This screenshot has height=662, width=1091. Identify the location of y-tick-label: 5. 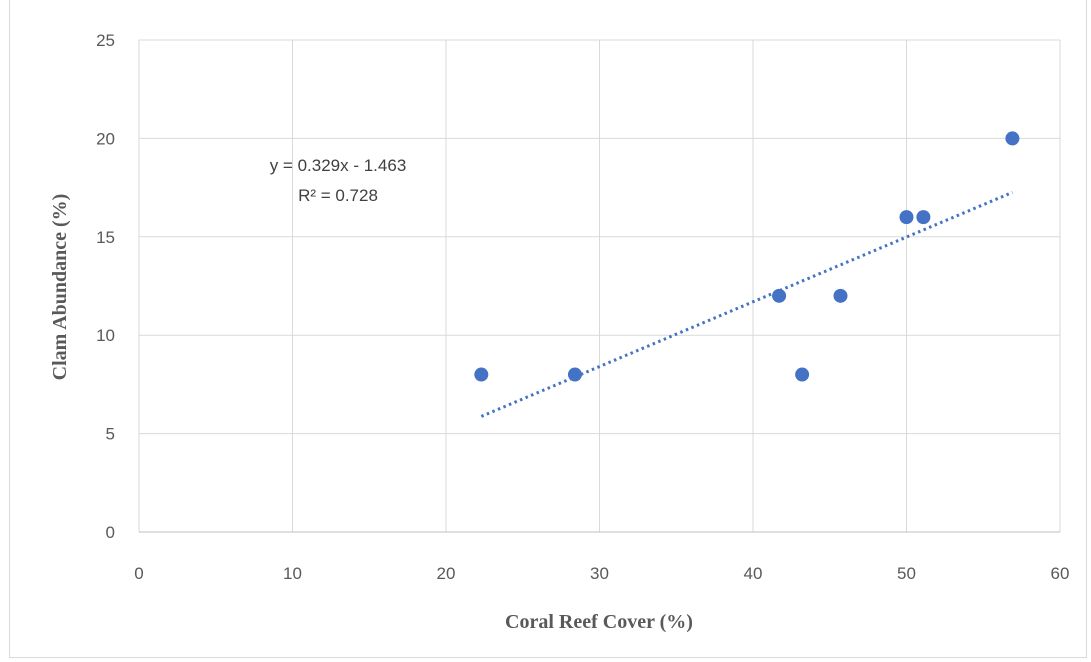
(110, 434).